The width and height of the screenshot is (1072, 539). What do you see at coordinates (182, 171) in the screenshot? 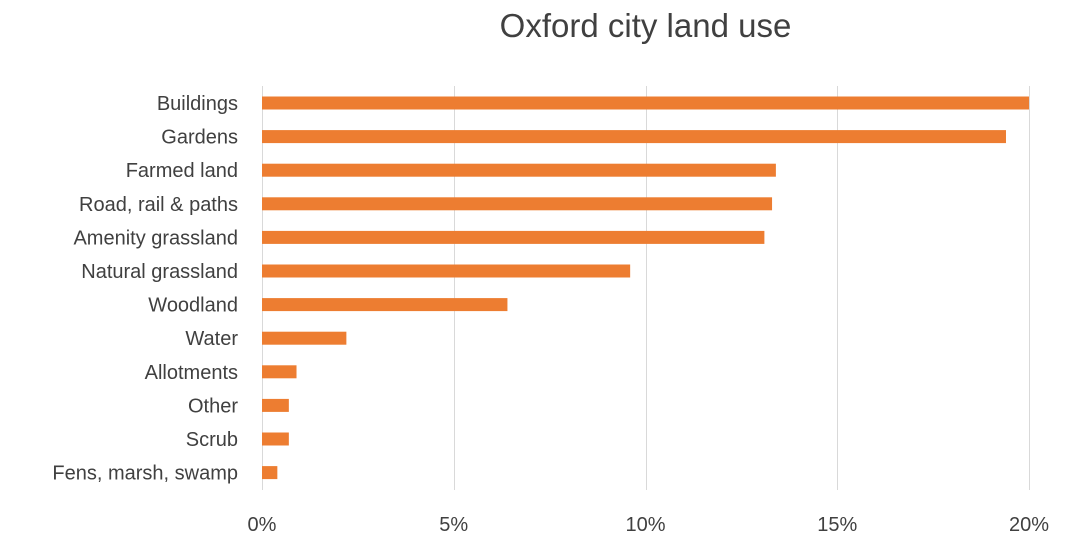
I see `category-label: Farmed land` at bounding box center [182, 171].